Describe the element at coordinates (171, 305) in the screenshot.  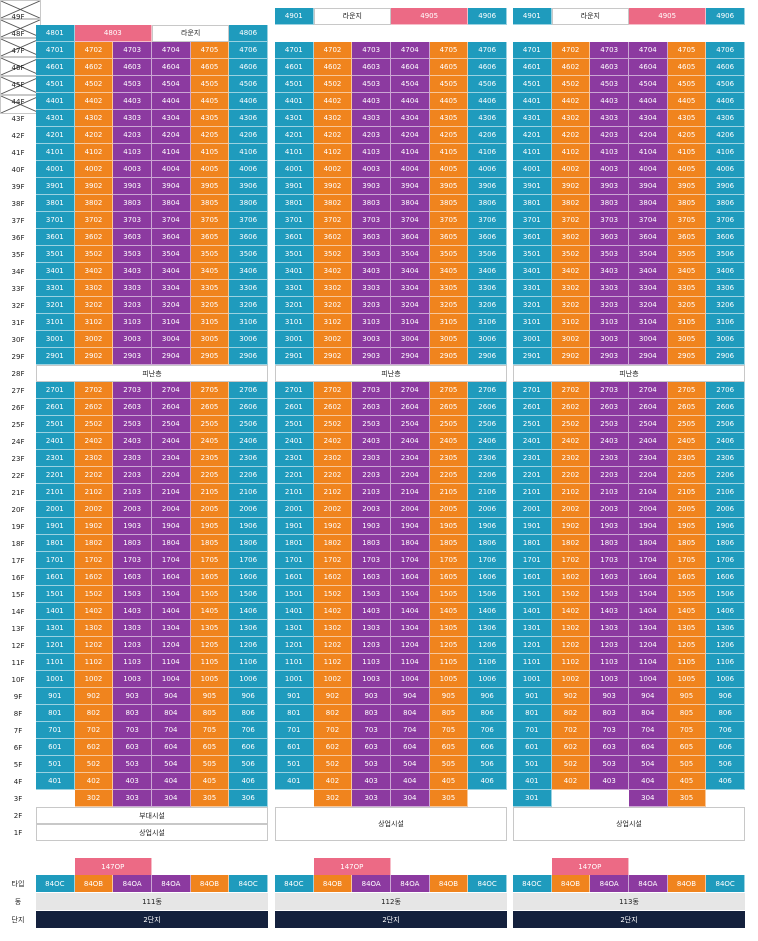
I see `unit-cell: 3204` at that location.